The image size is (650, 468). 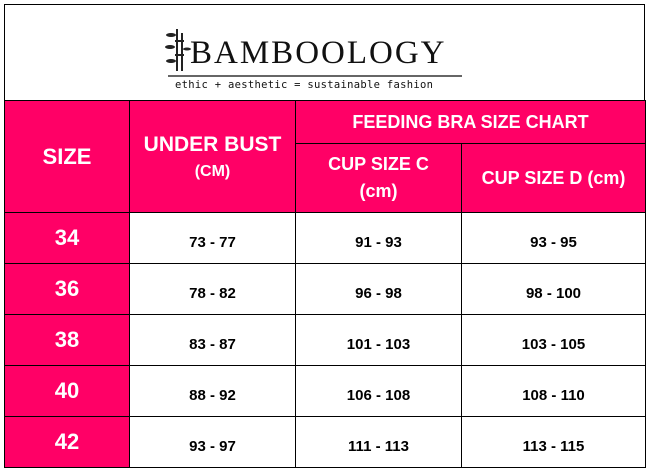 What do you see at coordinates (378, 340) in the screenshot?
I see `cup-c-cell: 101 - 103` at bounding box center [378, 340].